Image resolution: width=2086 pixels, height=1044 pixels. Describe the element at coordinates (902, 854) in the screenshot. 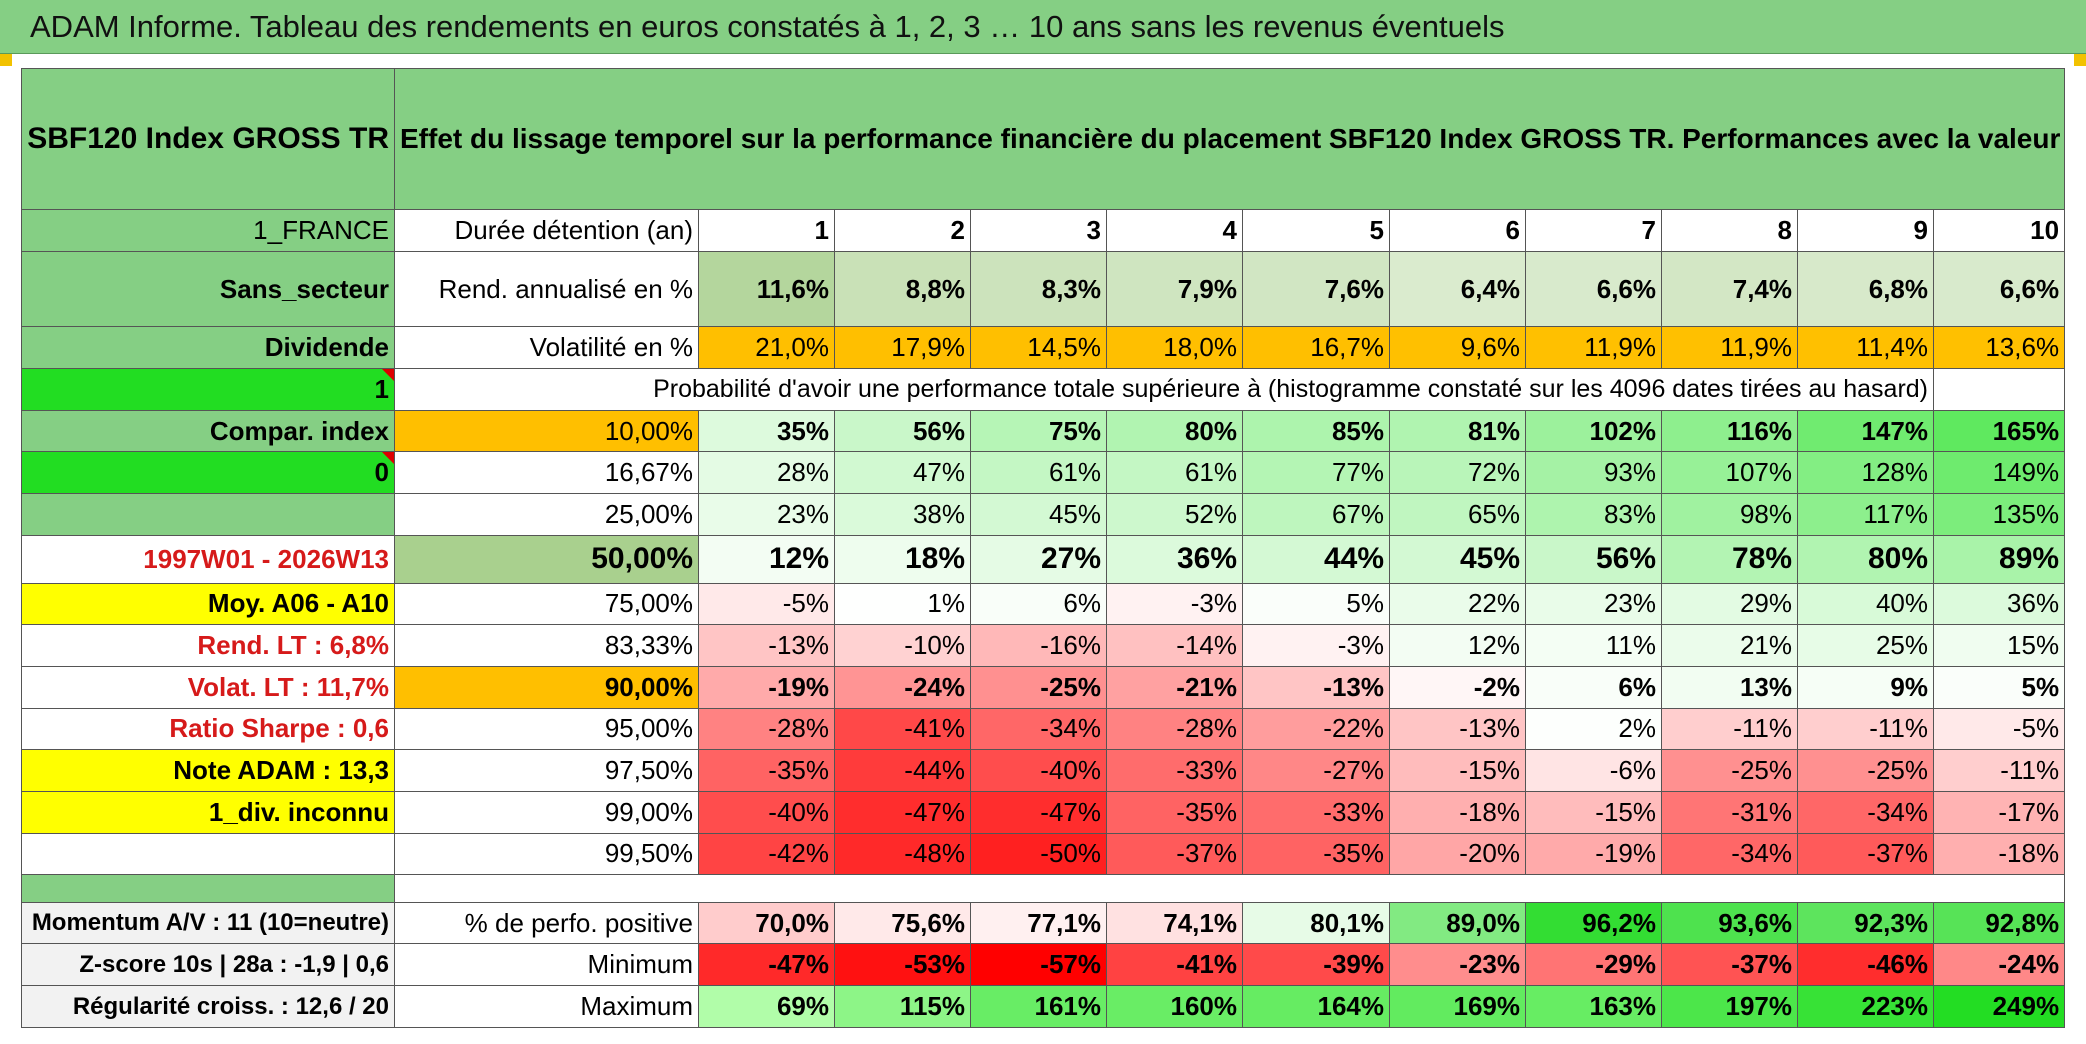

I see `percentile-value-cell: -48%` at that location.